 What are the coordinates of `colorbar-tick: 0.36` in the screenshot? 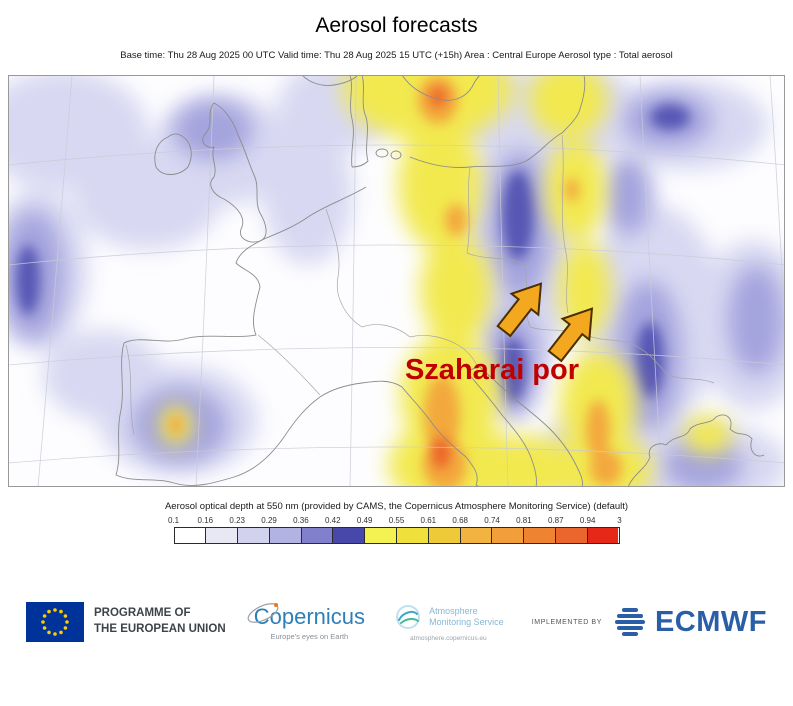 It's located at (301, 520).